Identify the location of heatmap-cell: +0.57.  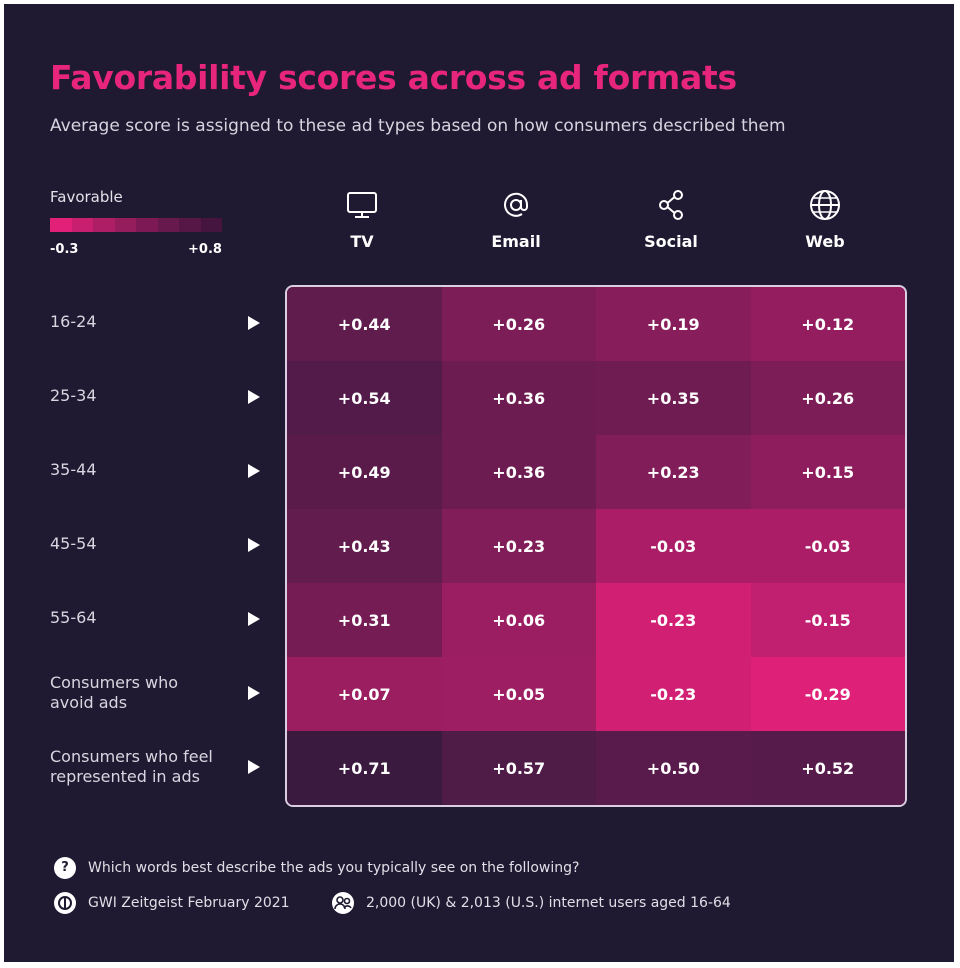
(518, 768).